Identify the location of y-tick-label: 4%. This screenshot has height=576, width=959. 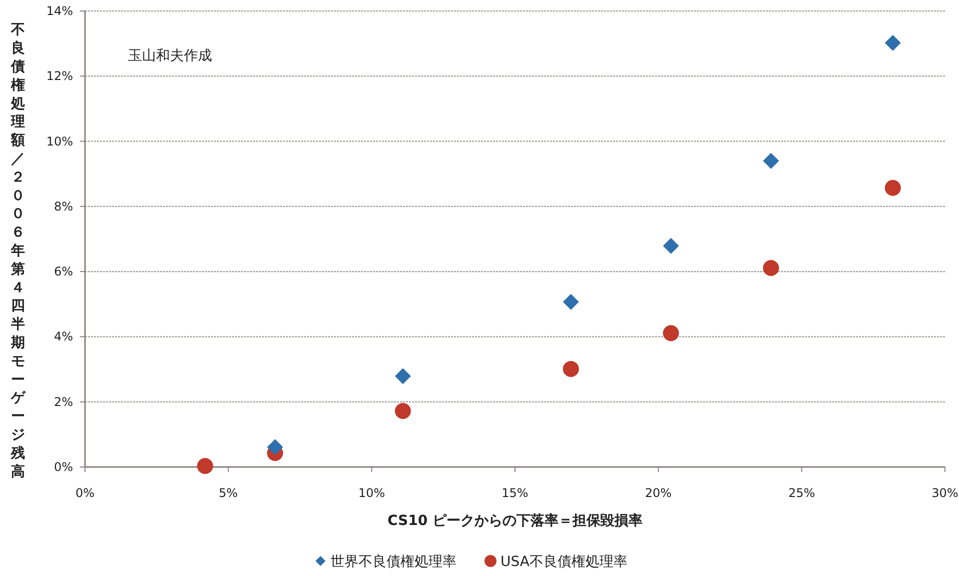
(63, 337).